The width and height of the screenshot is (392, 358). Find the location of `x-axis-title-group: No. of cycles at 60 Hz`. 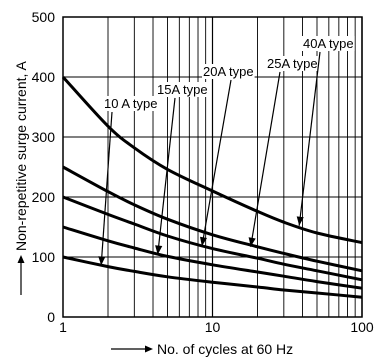

x-axis-title-group: No. of cycles at 60 Hz is located at coordinates (202, 349).